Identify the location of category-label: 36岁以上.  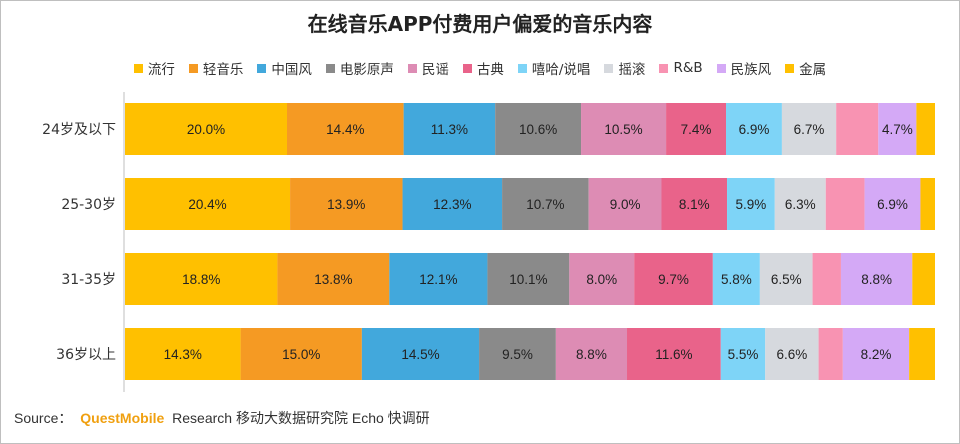
(86, 355).